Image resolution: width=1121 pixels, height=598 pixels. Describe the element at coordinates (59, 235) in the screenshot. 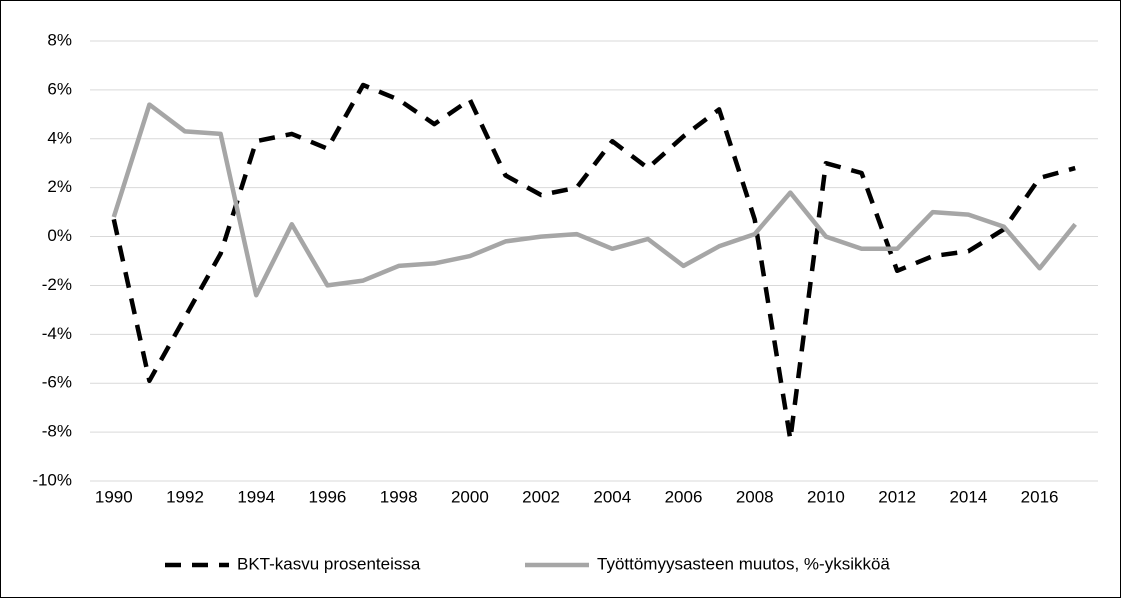

I see `y-tick-label: 0%` at that location.